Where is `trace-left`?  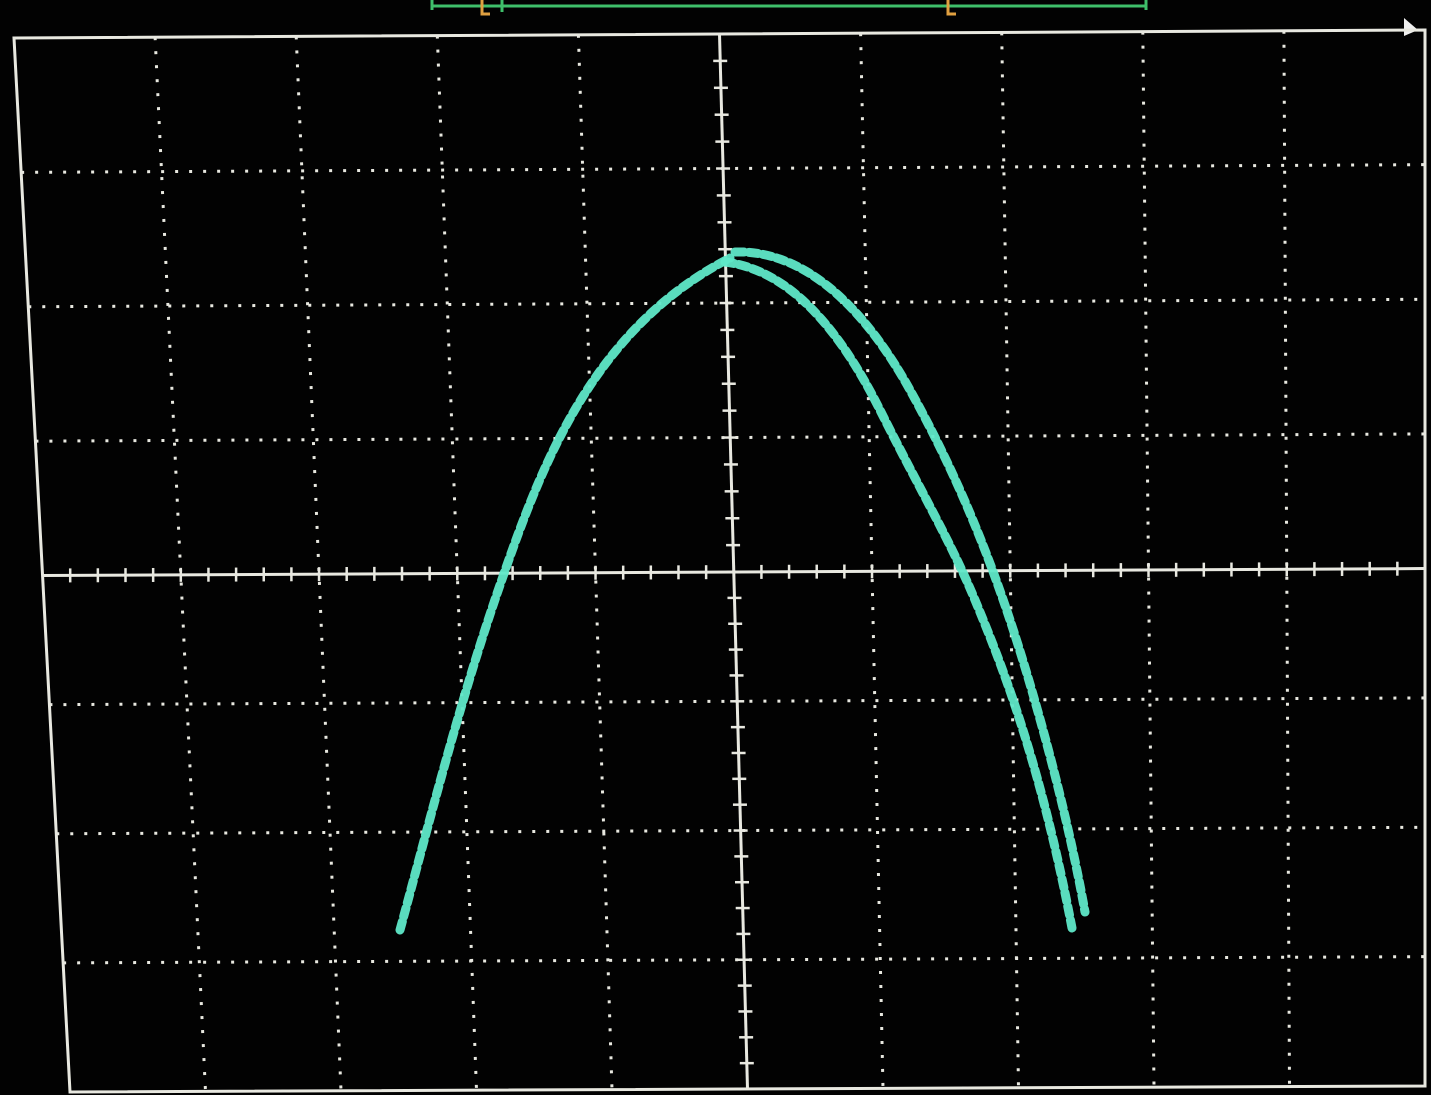
trace-left is located at coordinates (565, 594).